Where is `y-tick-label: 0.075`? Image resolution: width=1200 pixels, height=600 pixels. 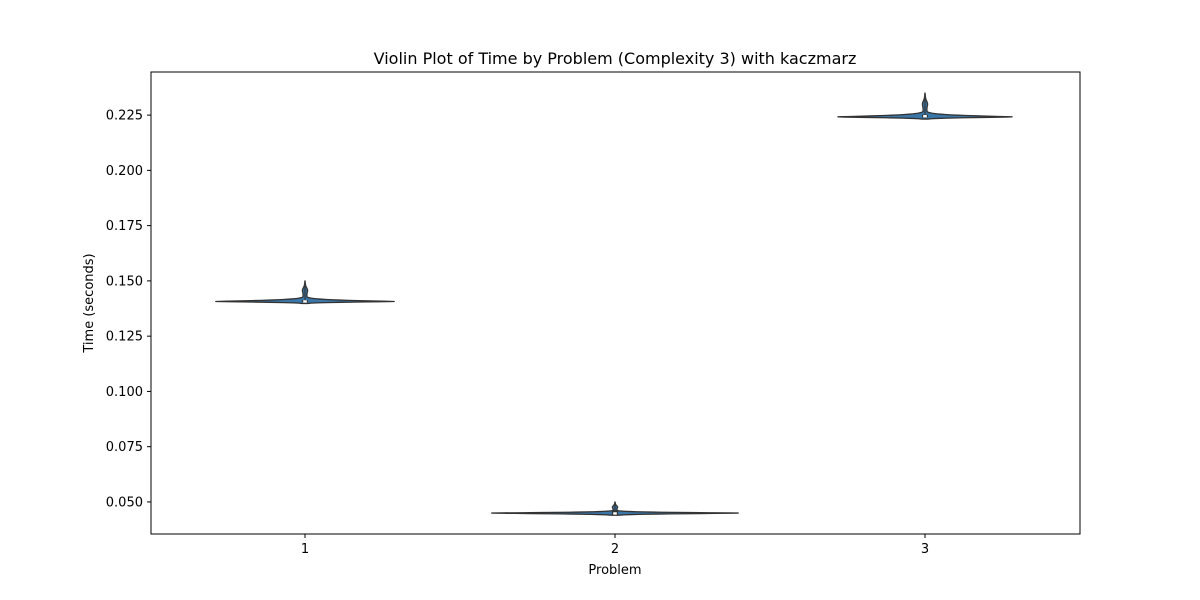 y-tick-label: 0.075 is located at coordinates (124, 447).